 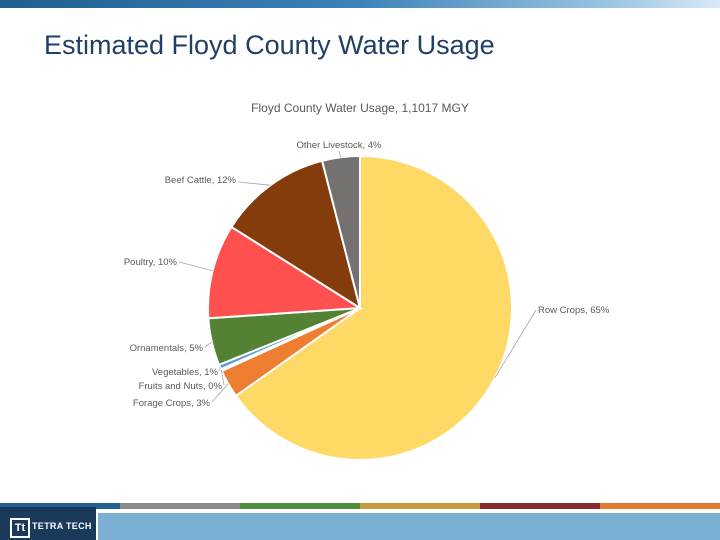 What do you see at coordinates (181, 386) in the screenshot?
I see `data-label: Fruits and Nuts, 0%` at bounding box center [181, 386].